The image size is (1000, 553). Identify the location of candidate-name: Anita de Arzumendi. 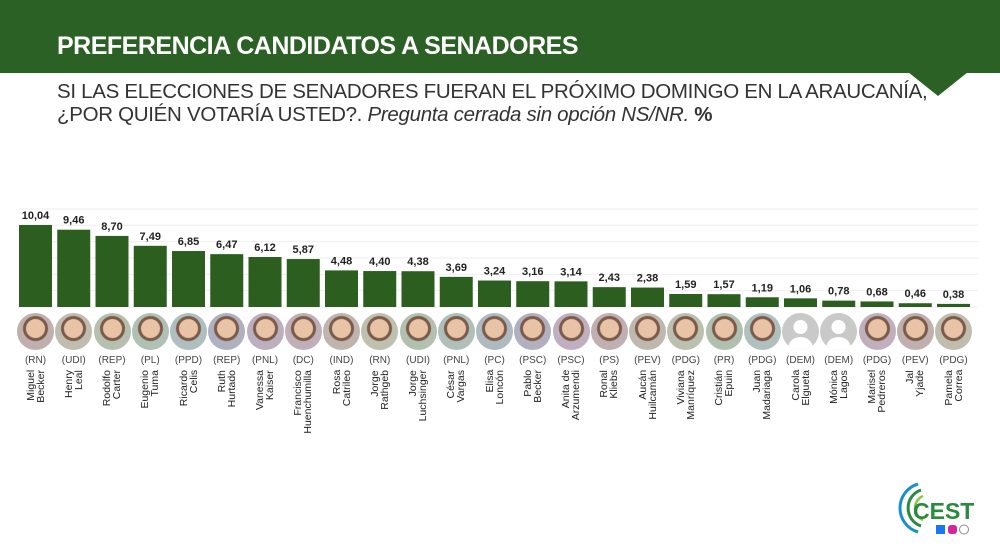
(571, 395).